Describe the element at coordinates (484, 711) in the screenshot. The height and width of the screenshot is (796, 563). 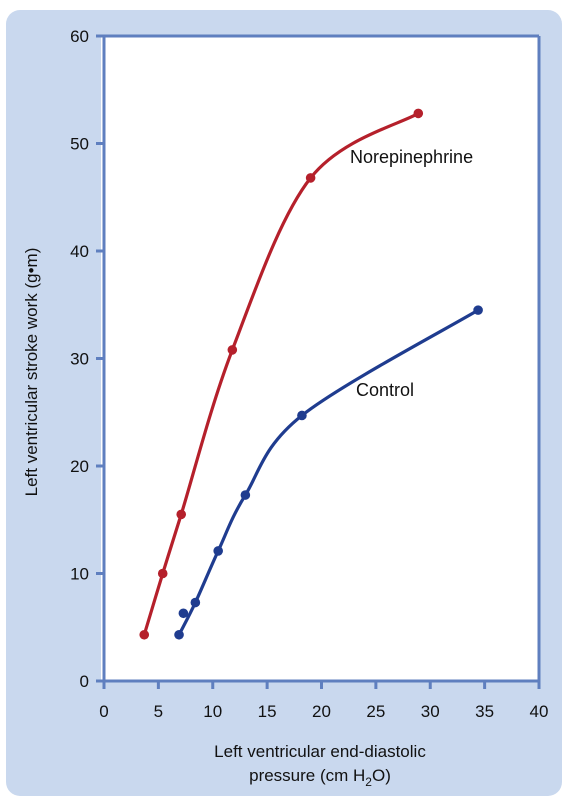
I see `x-tick-label: 35` at that location.